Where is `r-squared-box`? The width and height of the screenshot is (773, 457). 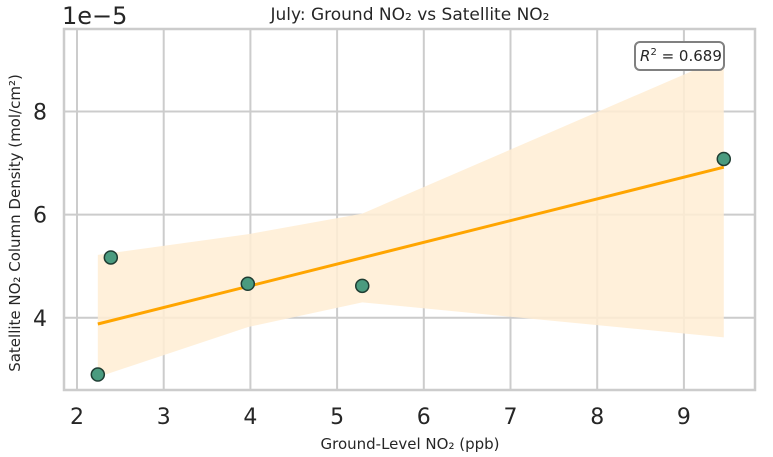
r-squared-box is located at coordinates (679, 56).